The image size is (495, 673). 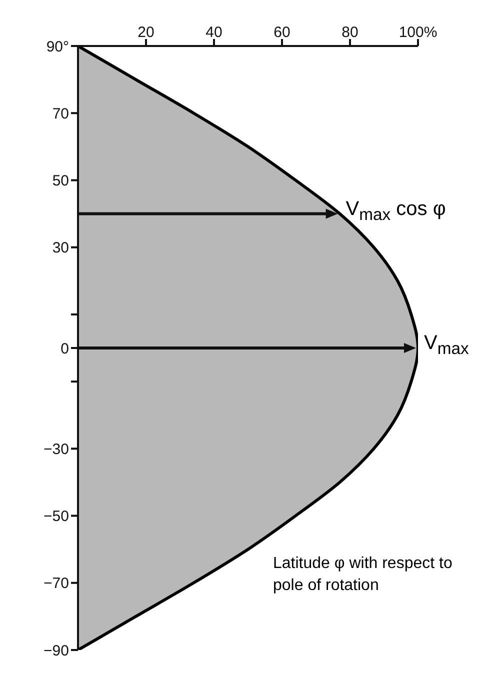 I want to click on y-tick-label: 30, so click(x=60, y=248).